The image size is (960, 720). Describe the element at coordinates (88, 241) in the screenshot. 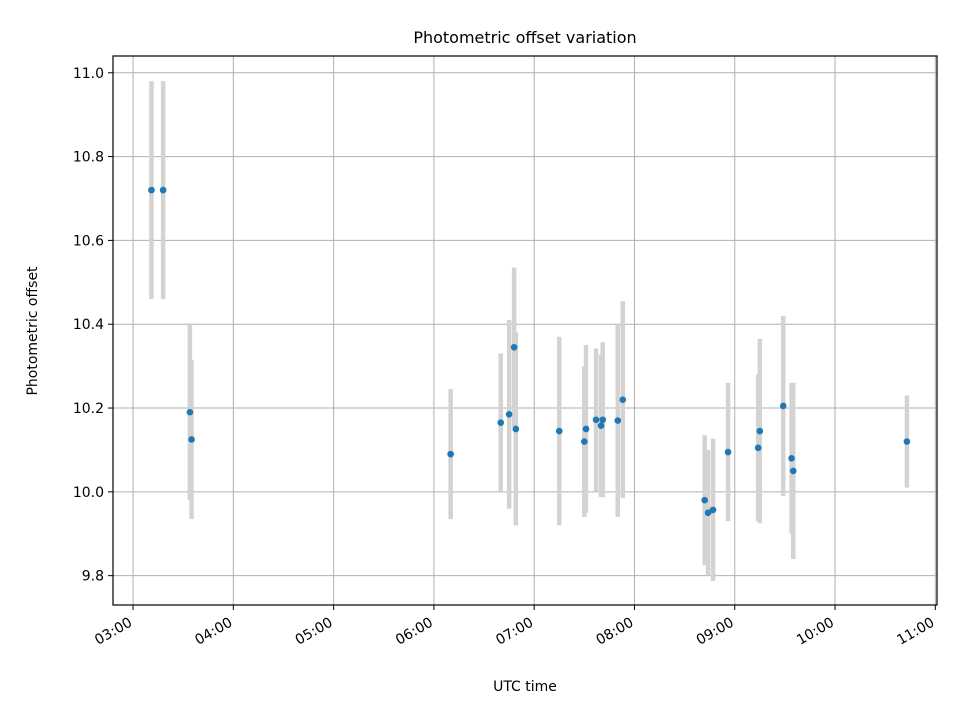

I see `y-tick-label: 10.6` at that location.